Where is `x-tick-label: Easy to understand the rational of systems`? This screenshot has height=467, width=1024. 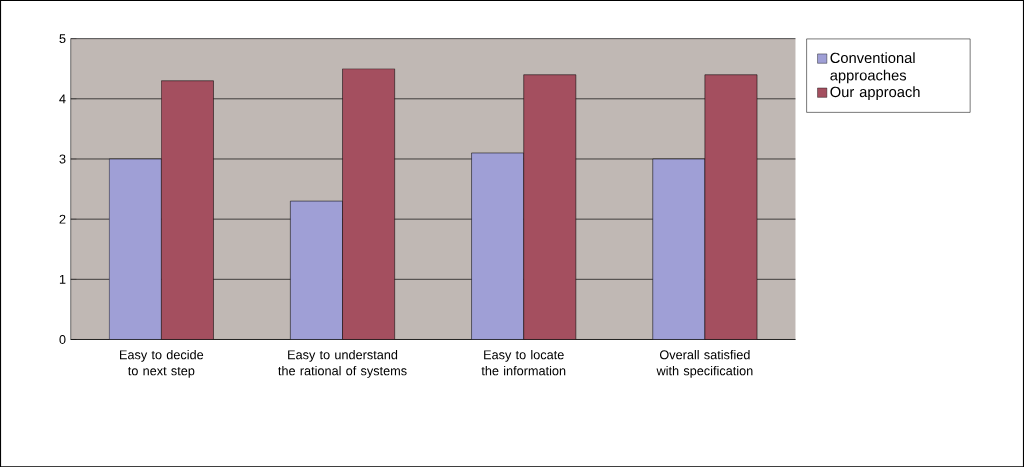
x-tick-label: Easy to understand the rational of systems is located at coordinates (342, 363).